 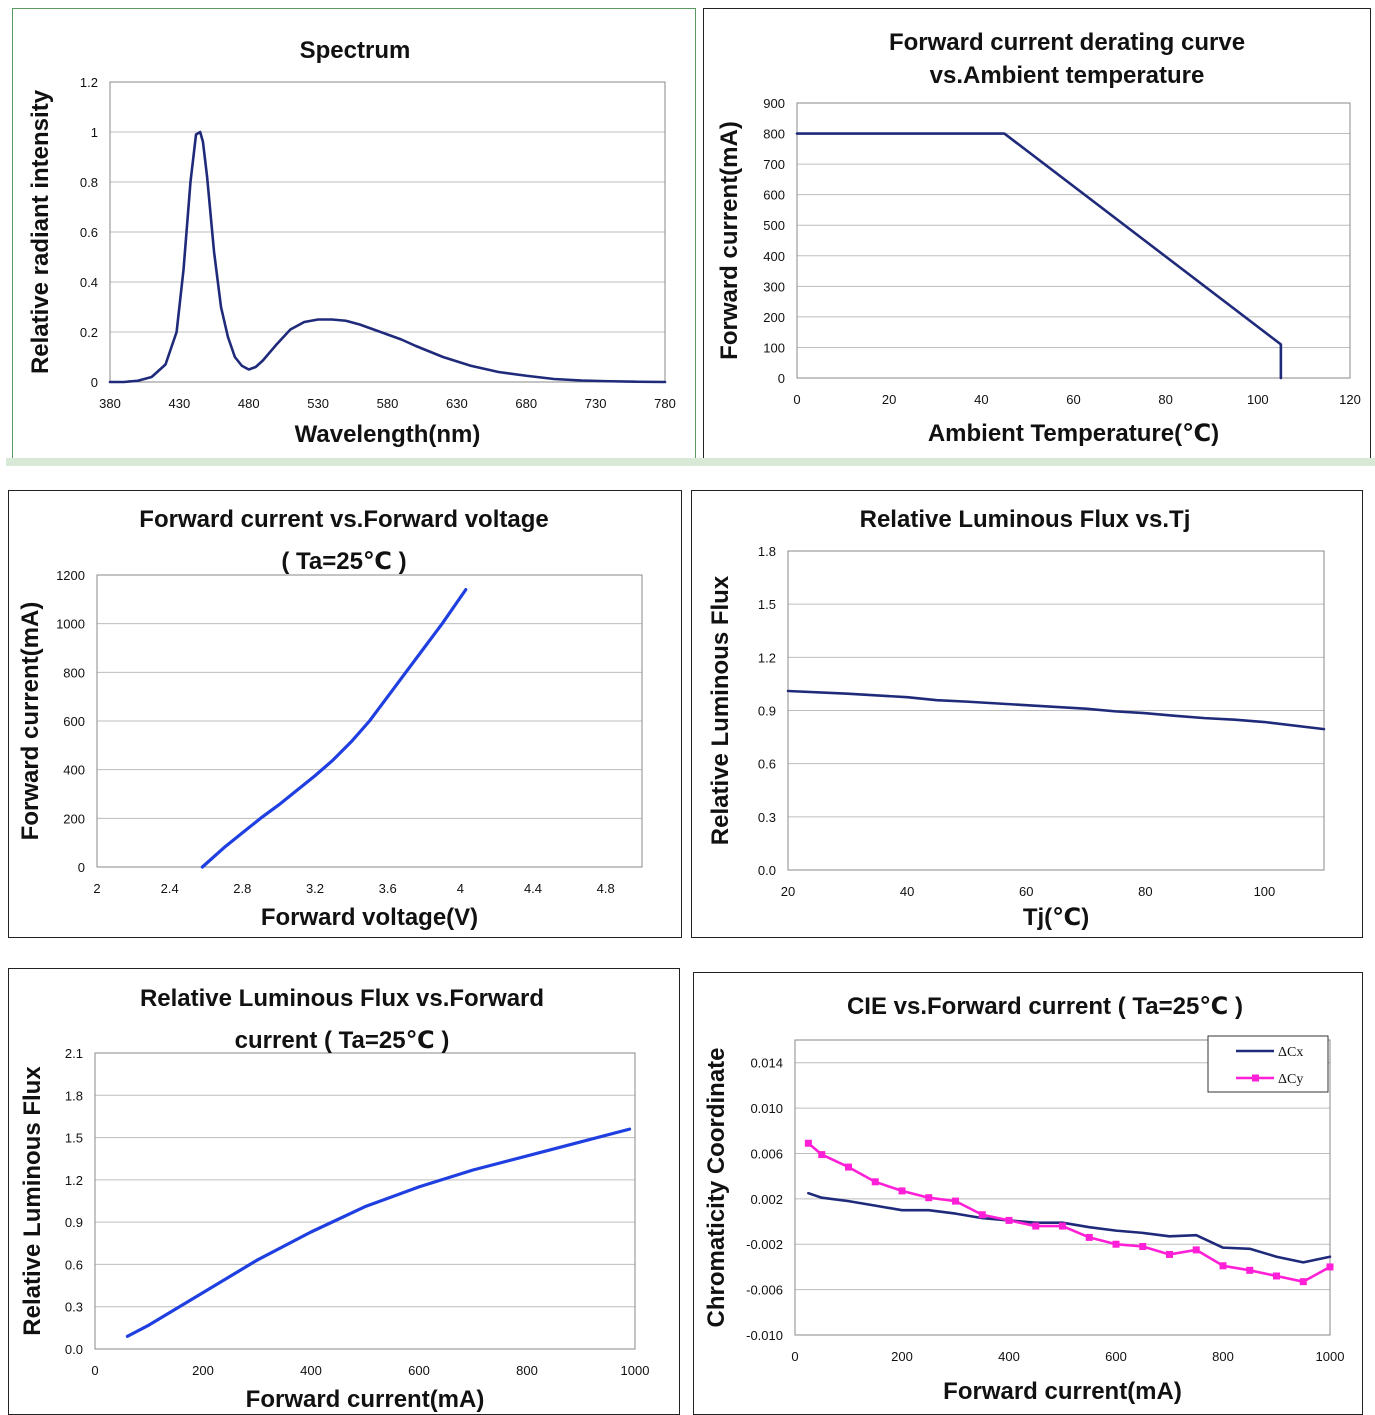 What do you see at coordinates (635, 1370) in the screenshot?
I see `flux-if-xtick-label: 1000` at bounding box center [635, 1370].